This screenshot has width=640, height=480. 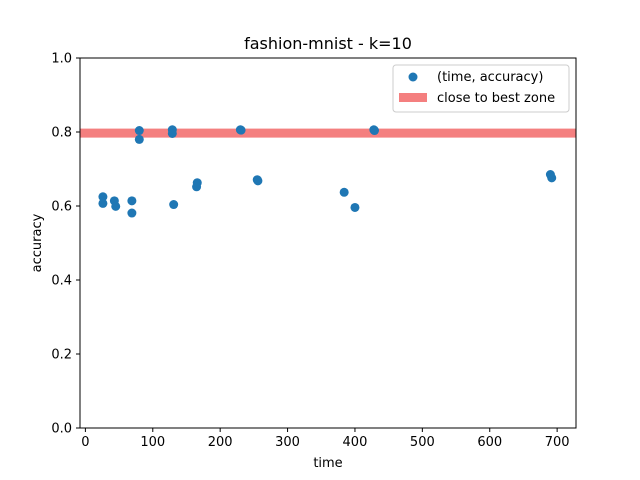 What do you see at coordinates (327, 463) in the screenshot?
I see `x-axis-label: time` at bounding box center [327, 463].